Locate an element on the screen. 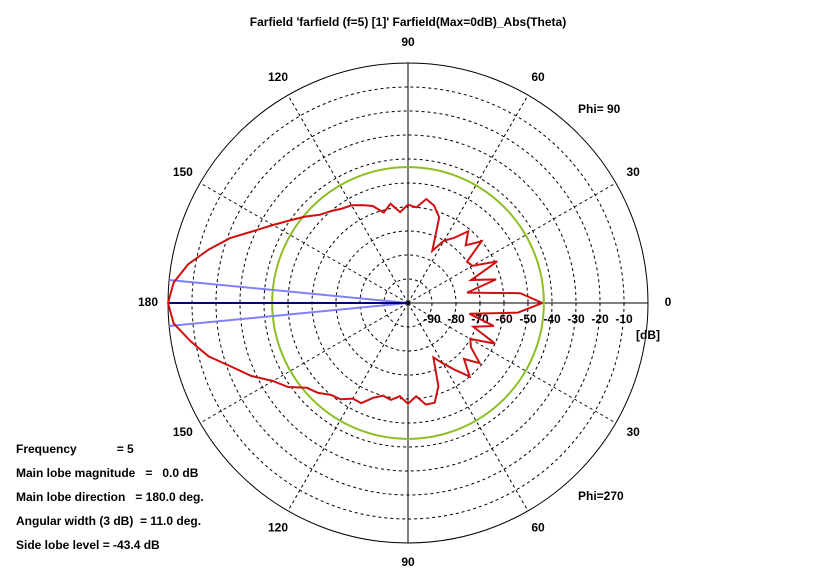 Image resolution: width=813 pixels, height=570 pixels. info-line: Angular width (3 dB) = 11.0 deg. is located at coordinates (108, 521).